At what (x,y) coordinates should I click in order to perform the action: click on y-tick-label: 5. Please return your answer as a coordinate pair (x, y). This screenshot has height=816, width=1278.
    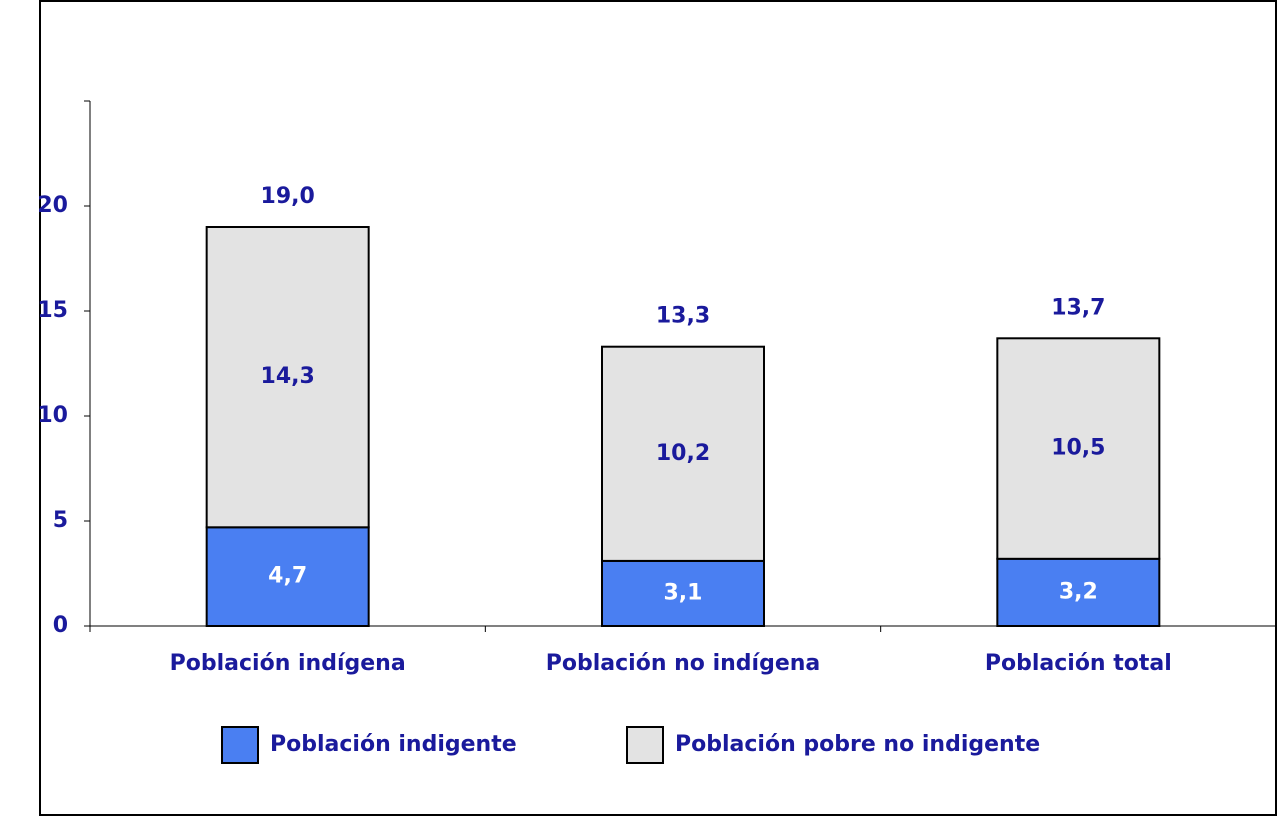
    Looking at the image, I should click on (60, 520).